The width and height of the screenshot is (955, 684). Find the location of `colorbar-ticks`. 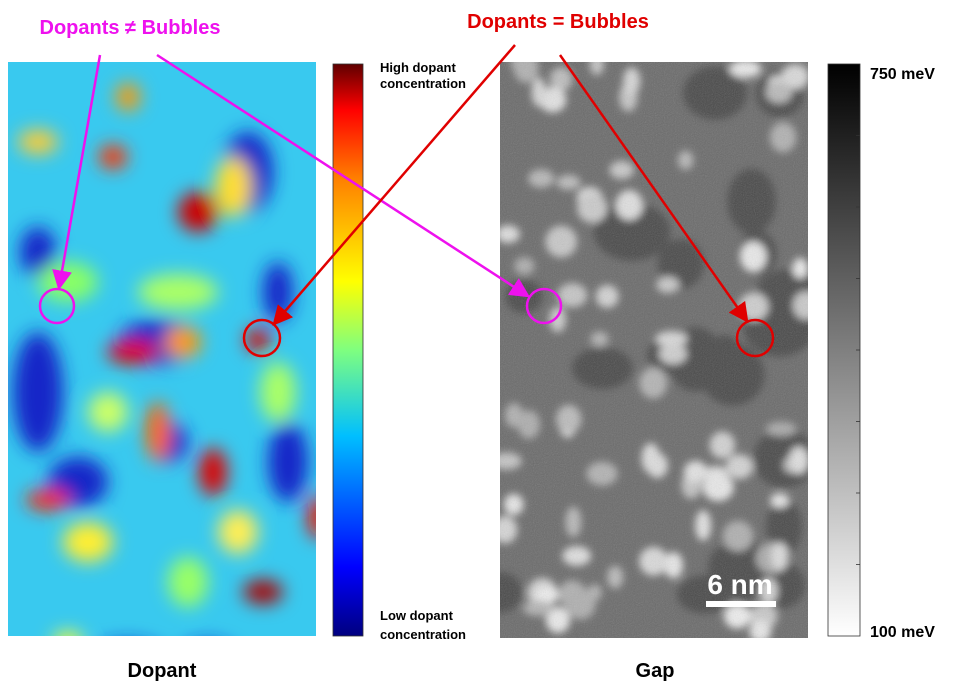

colorbar-ticks is located at coordinates (858, 350).